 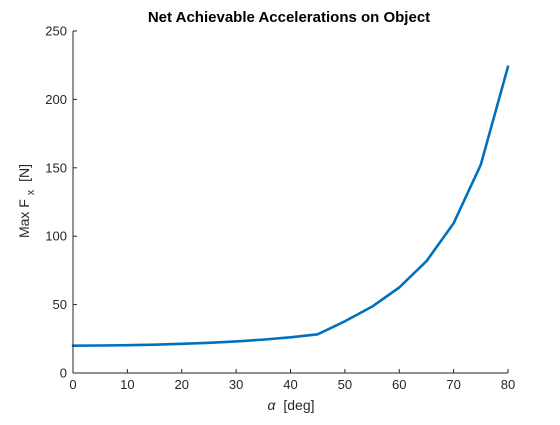 I want to click on x-tick-label: 70, so click(x=453, y=384).